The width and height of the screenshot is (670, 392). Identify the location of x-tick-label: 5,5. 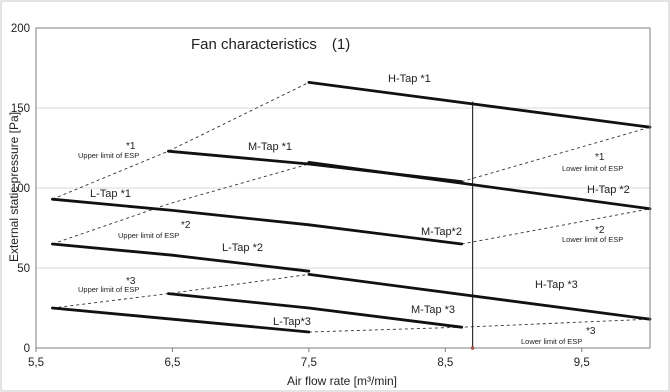
(36, 363).